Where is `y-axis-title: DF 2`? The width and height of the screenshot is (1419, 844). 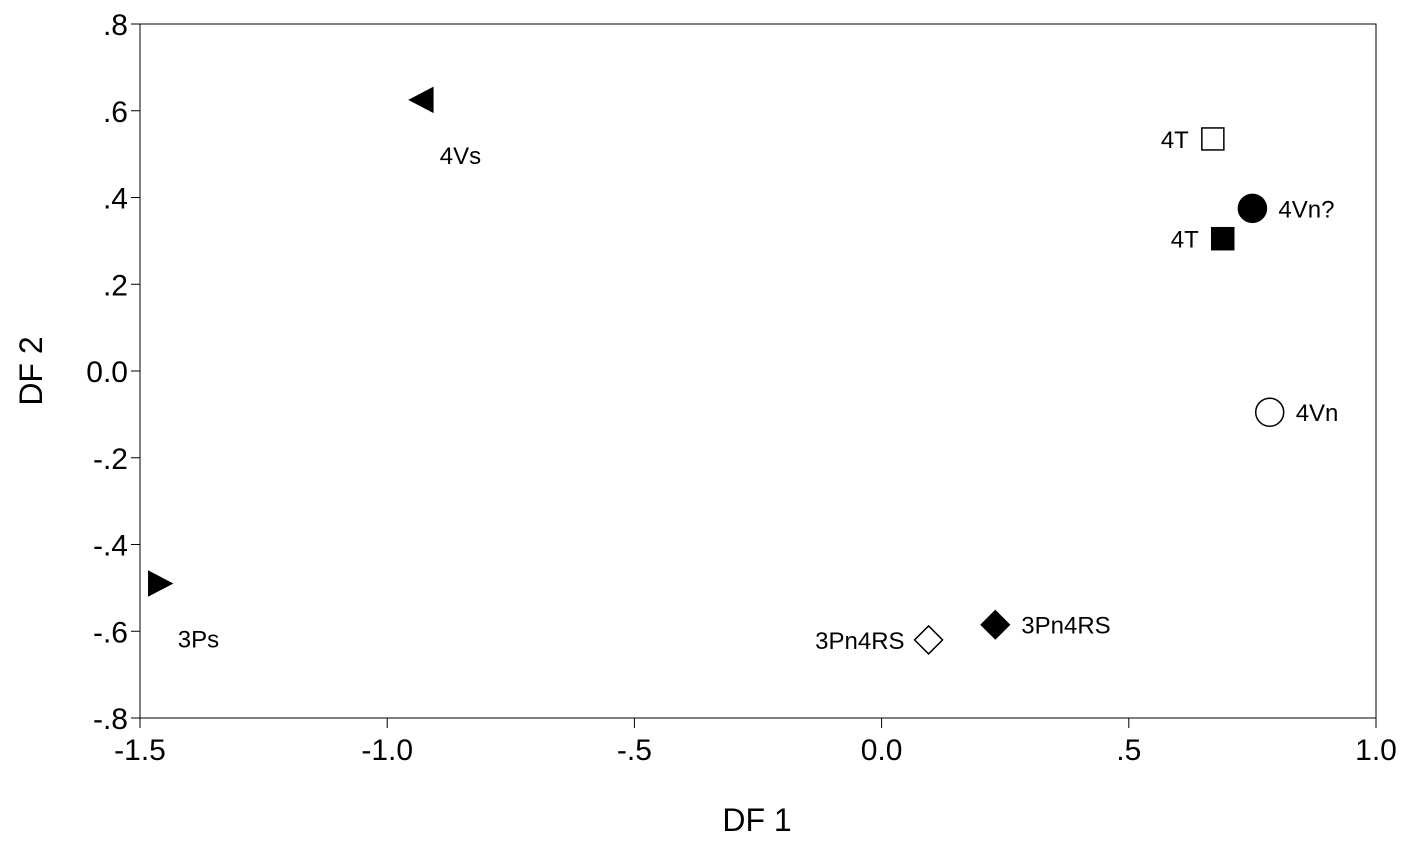 y-axis-title: DF 2 is located at coordinates (31, 370).